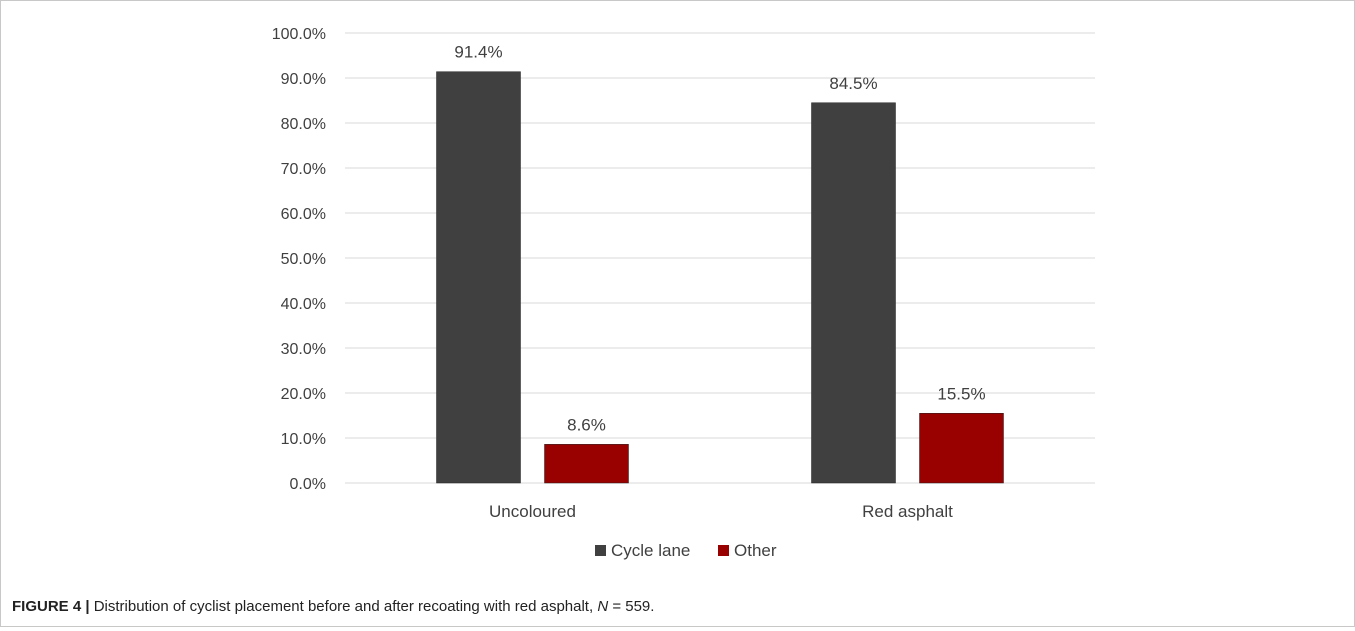  What do you see at coordinates (303, 394) in the screenshot?
I see `y-tick-label: 20.0%` at bounding box center [303, 394].